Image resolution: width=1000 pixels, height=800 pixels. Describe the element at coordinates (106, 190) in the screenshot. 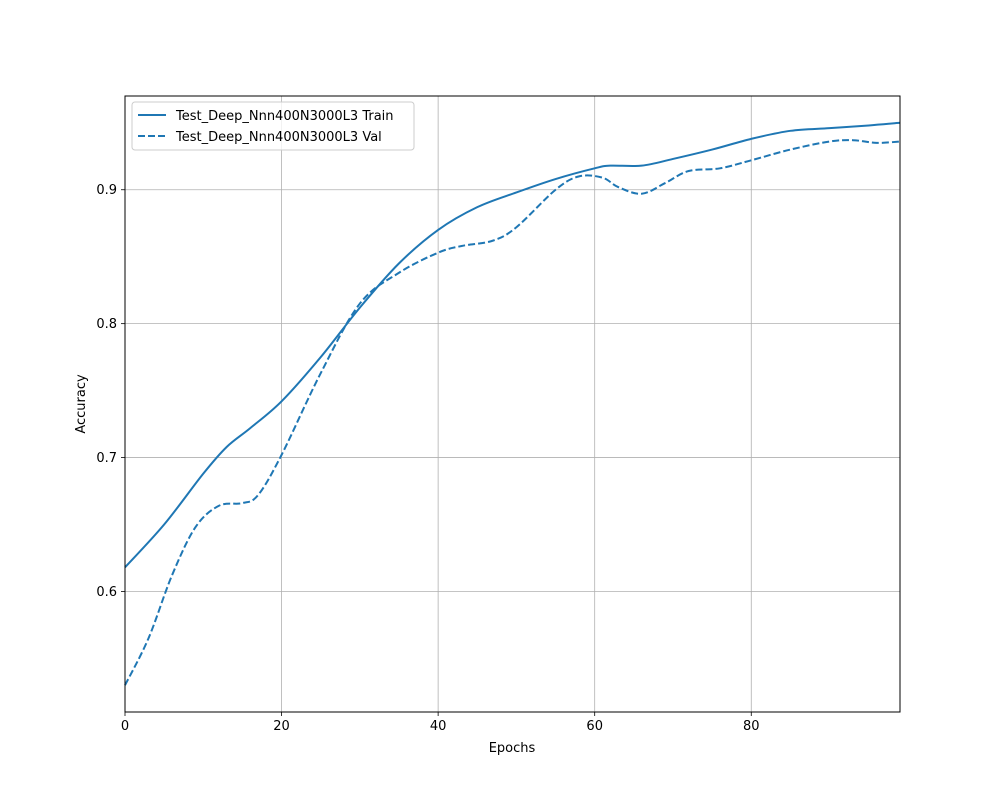

I see `y-tick-label: 0.9` at that location.